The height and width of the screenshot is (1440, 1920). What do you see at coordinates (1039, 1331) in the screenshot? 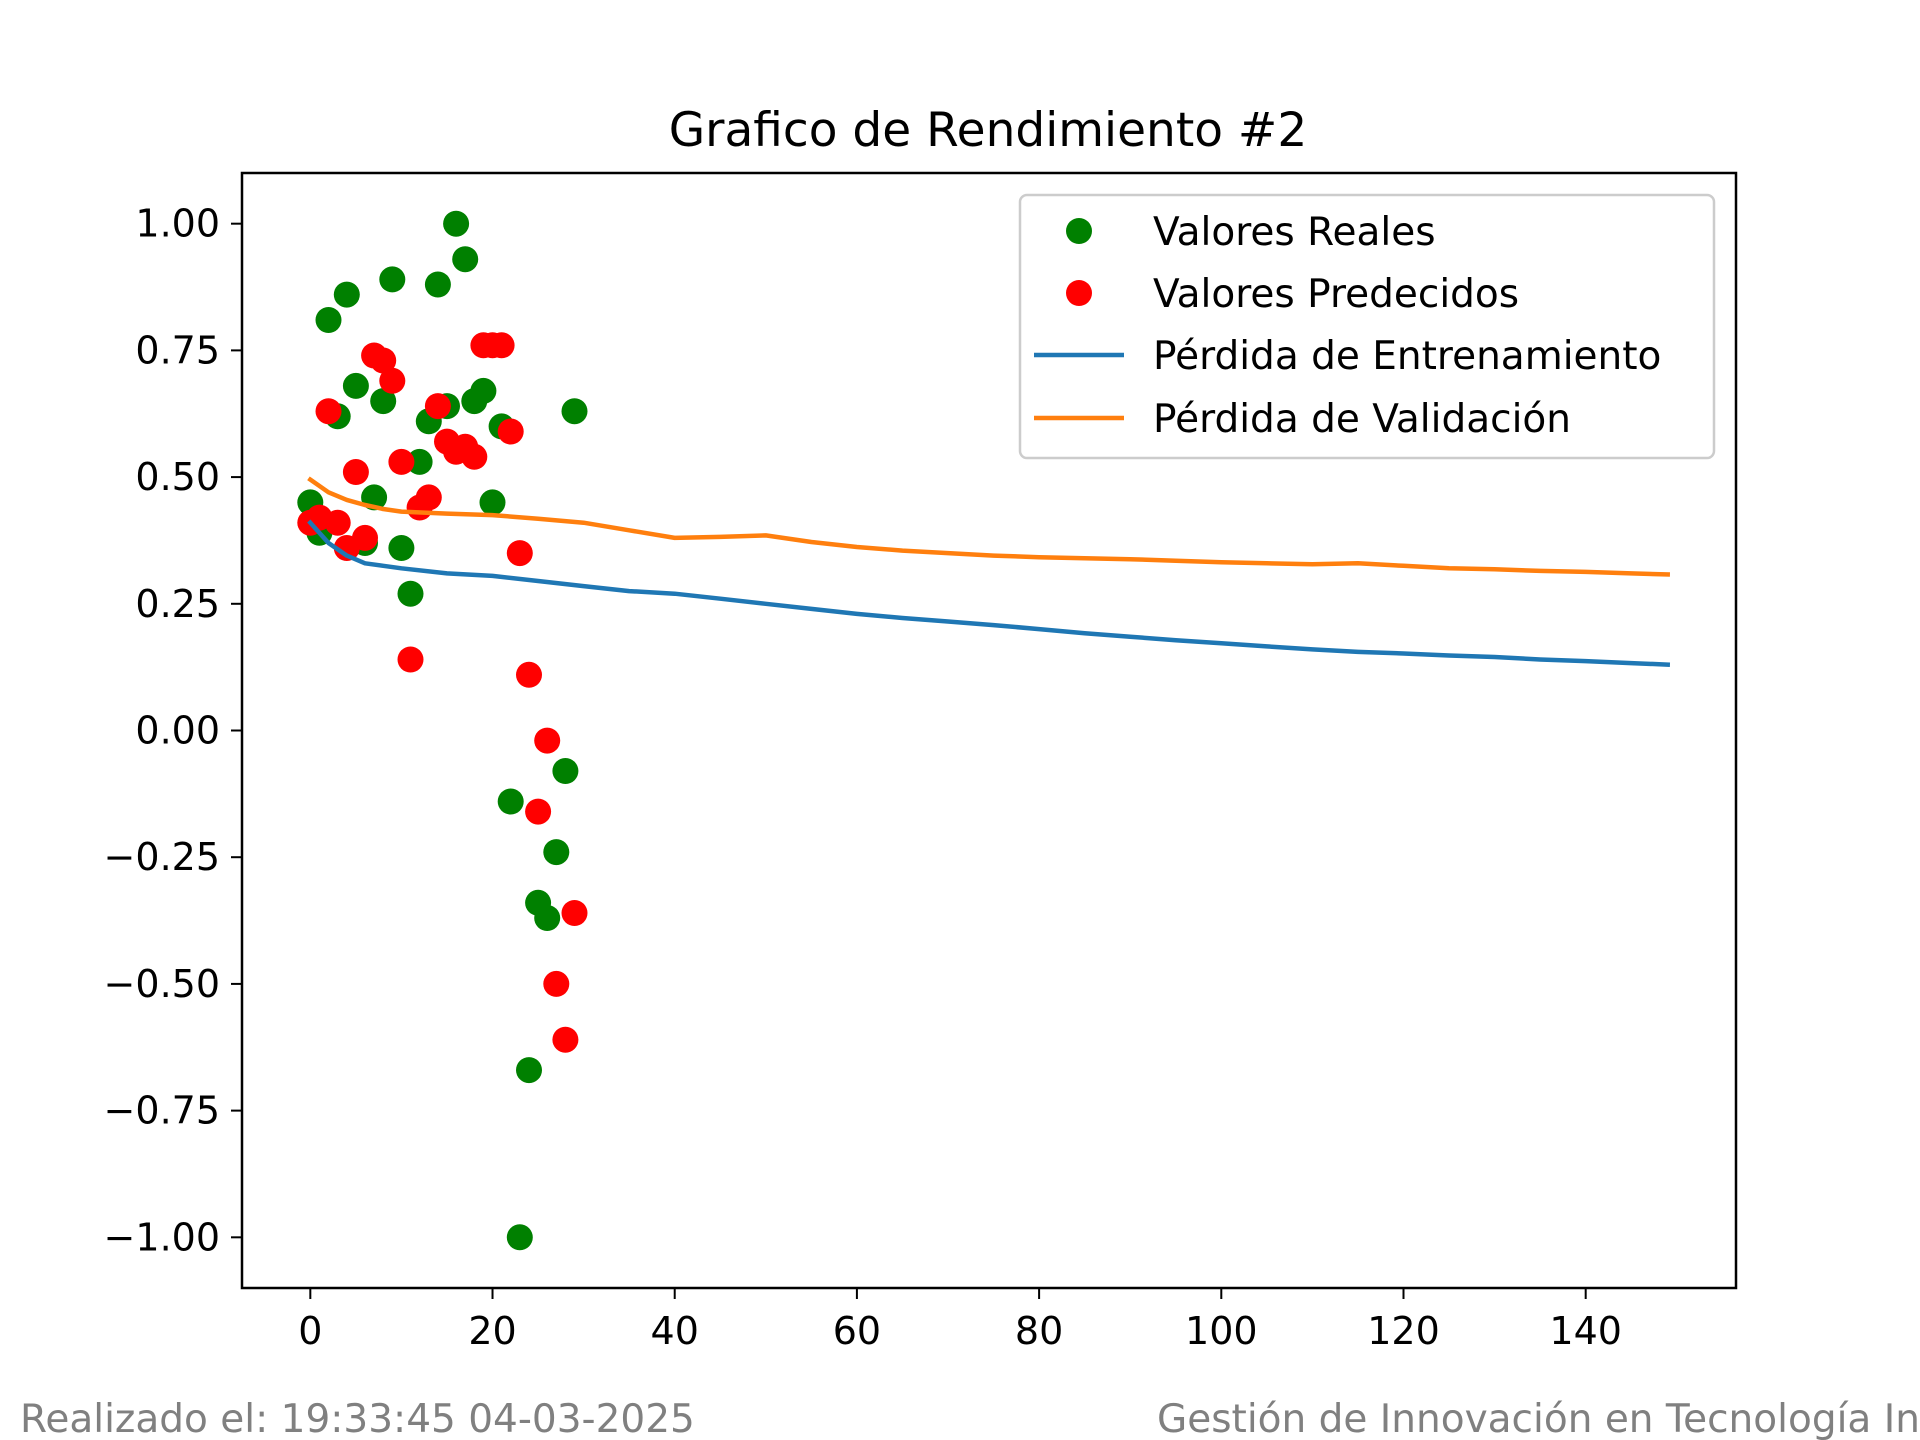
I see `x-tick-label: 80` at bounding box center [1039, 1331].